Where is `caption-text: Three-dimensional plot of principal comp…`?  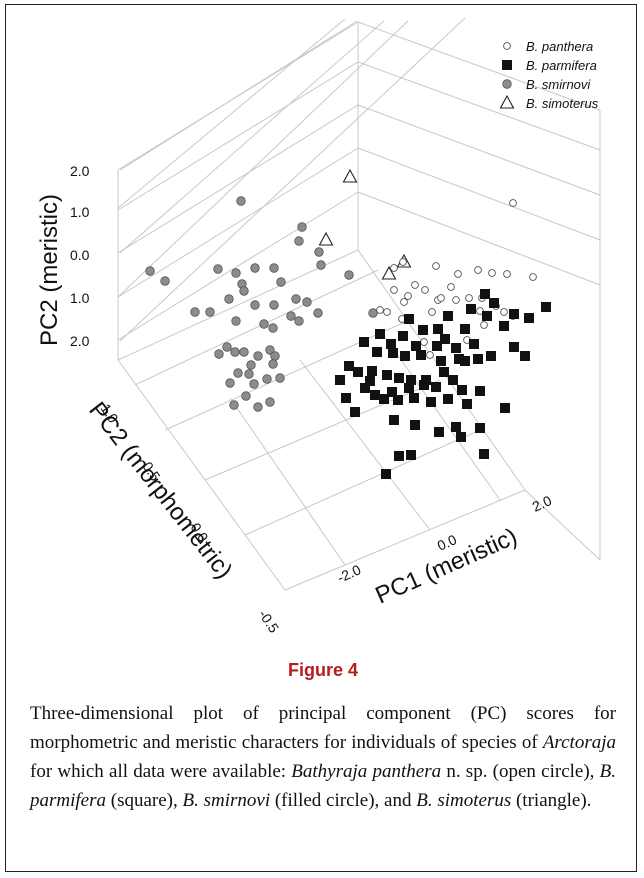 caption-text: Three-dimensional plot of principal comp… is located at coordinates (323, 757).